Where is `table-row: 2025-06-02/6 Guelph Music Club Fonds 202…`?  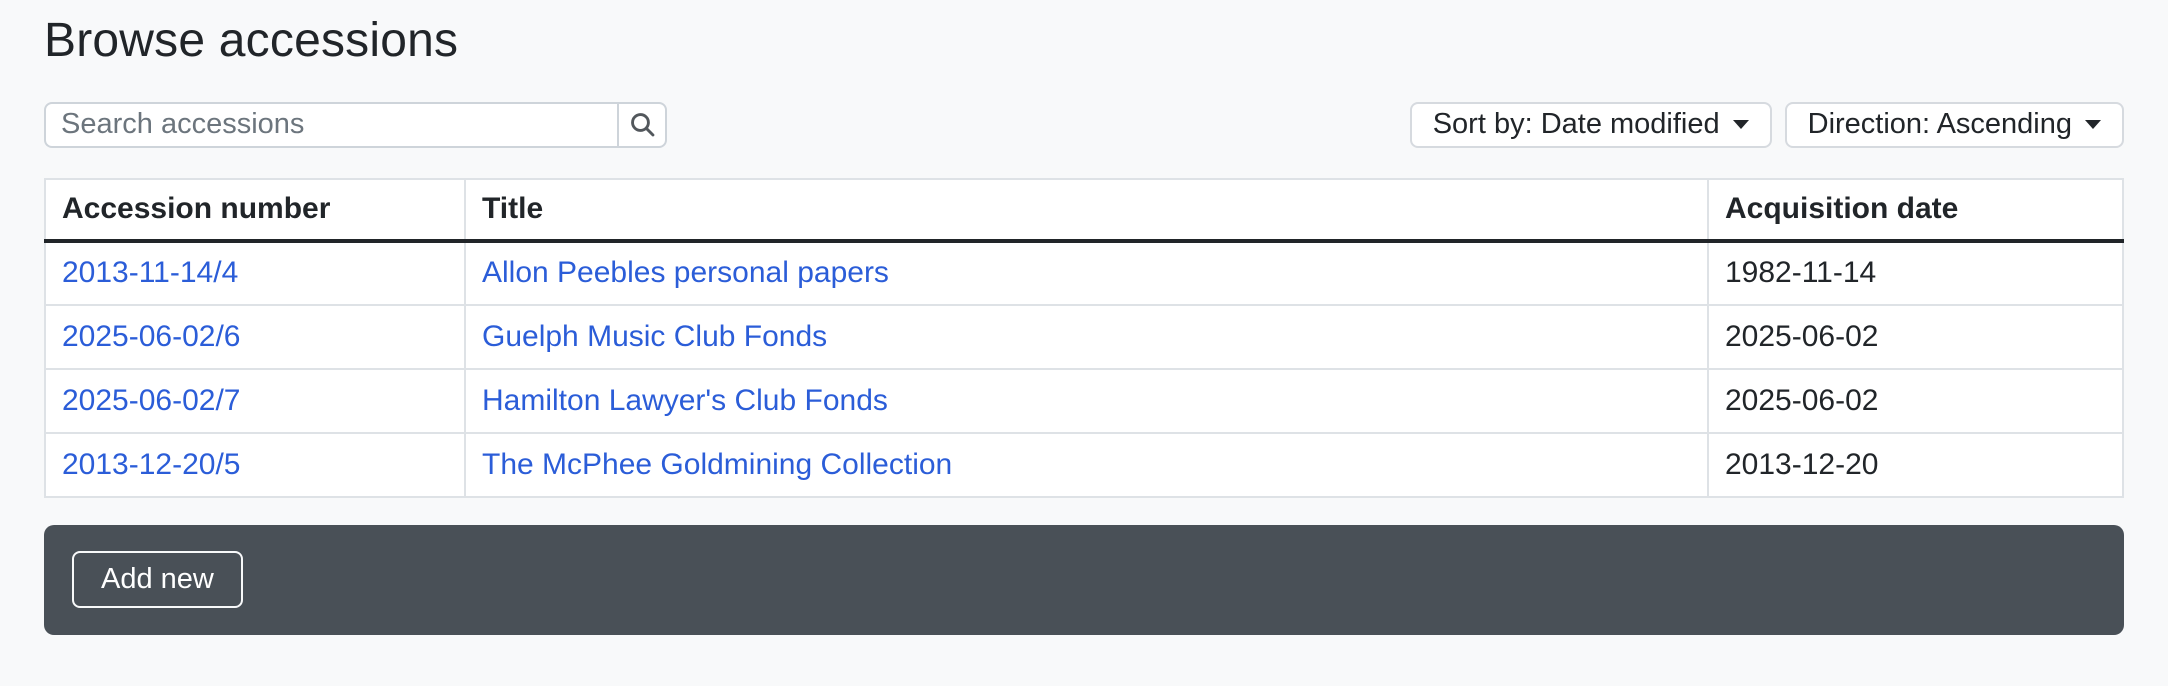
table-row: 2025-06-02/6 Guelph Music Club Fonds 202… is located at coordinates (1084, 336).